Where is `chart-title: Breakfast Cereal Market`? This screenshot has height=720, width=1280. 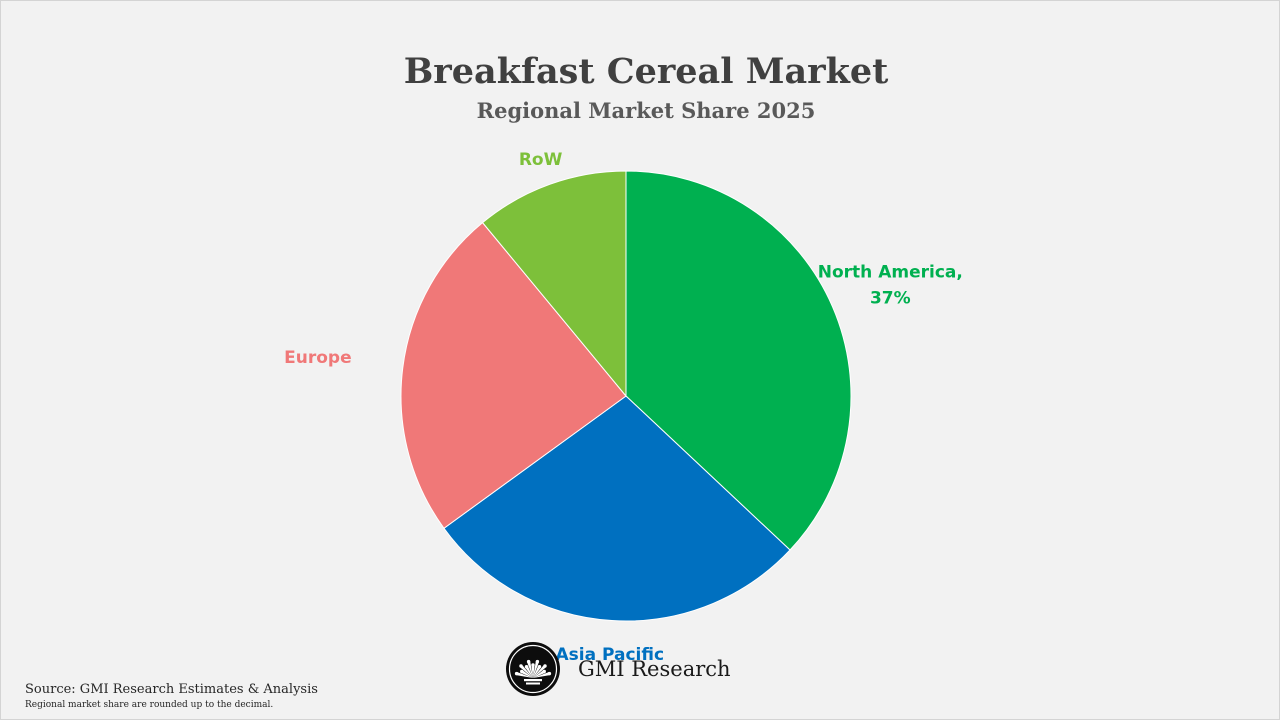 chart-title: Breakfast Cereal Market is located at coordinates (646, 71).